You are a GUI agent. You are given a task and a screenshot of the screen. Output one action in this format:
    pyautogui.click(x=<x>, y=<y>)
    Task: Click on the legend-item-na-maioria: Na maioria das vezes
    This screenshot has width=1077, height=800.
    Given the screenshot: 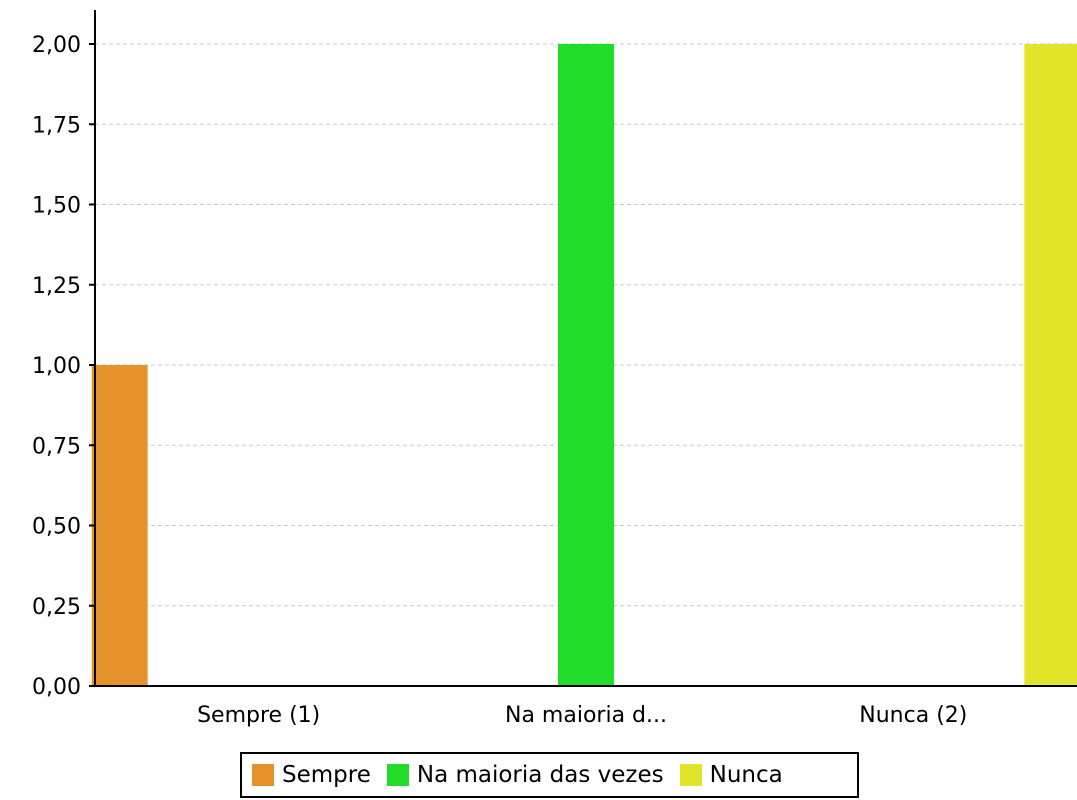 What is the action you would take?
    pyautogui.click(x=525, y=775)
    